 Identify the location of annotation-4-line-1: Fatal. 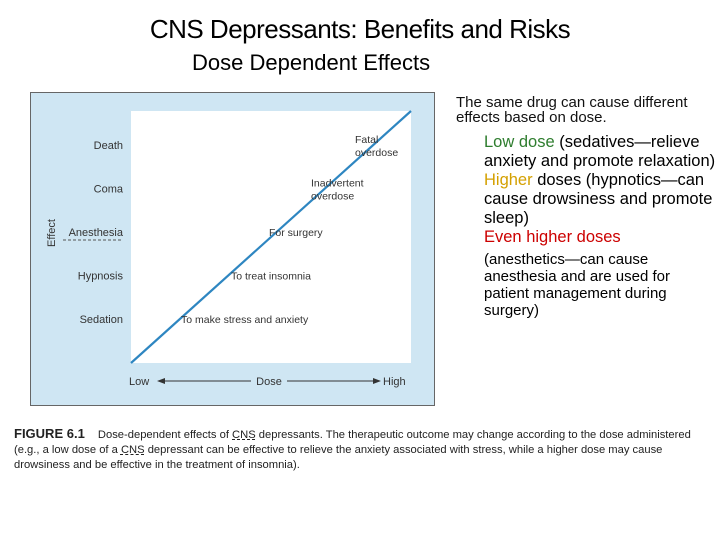
(366, 140).